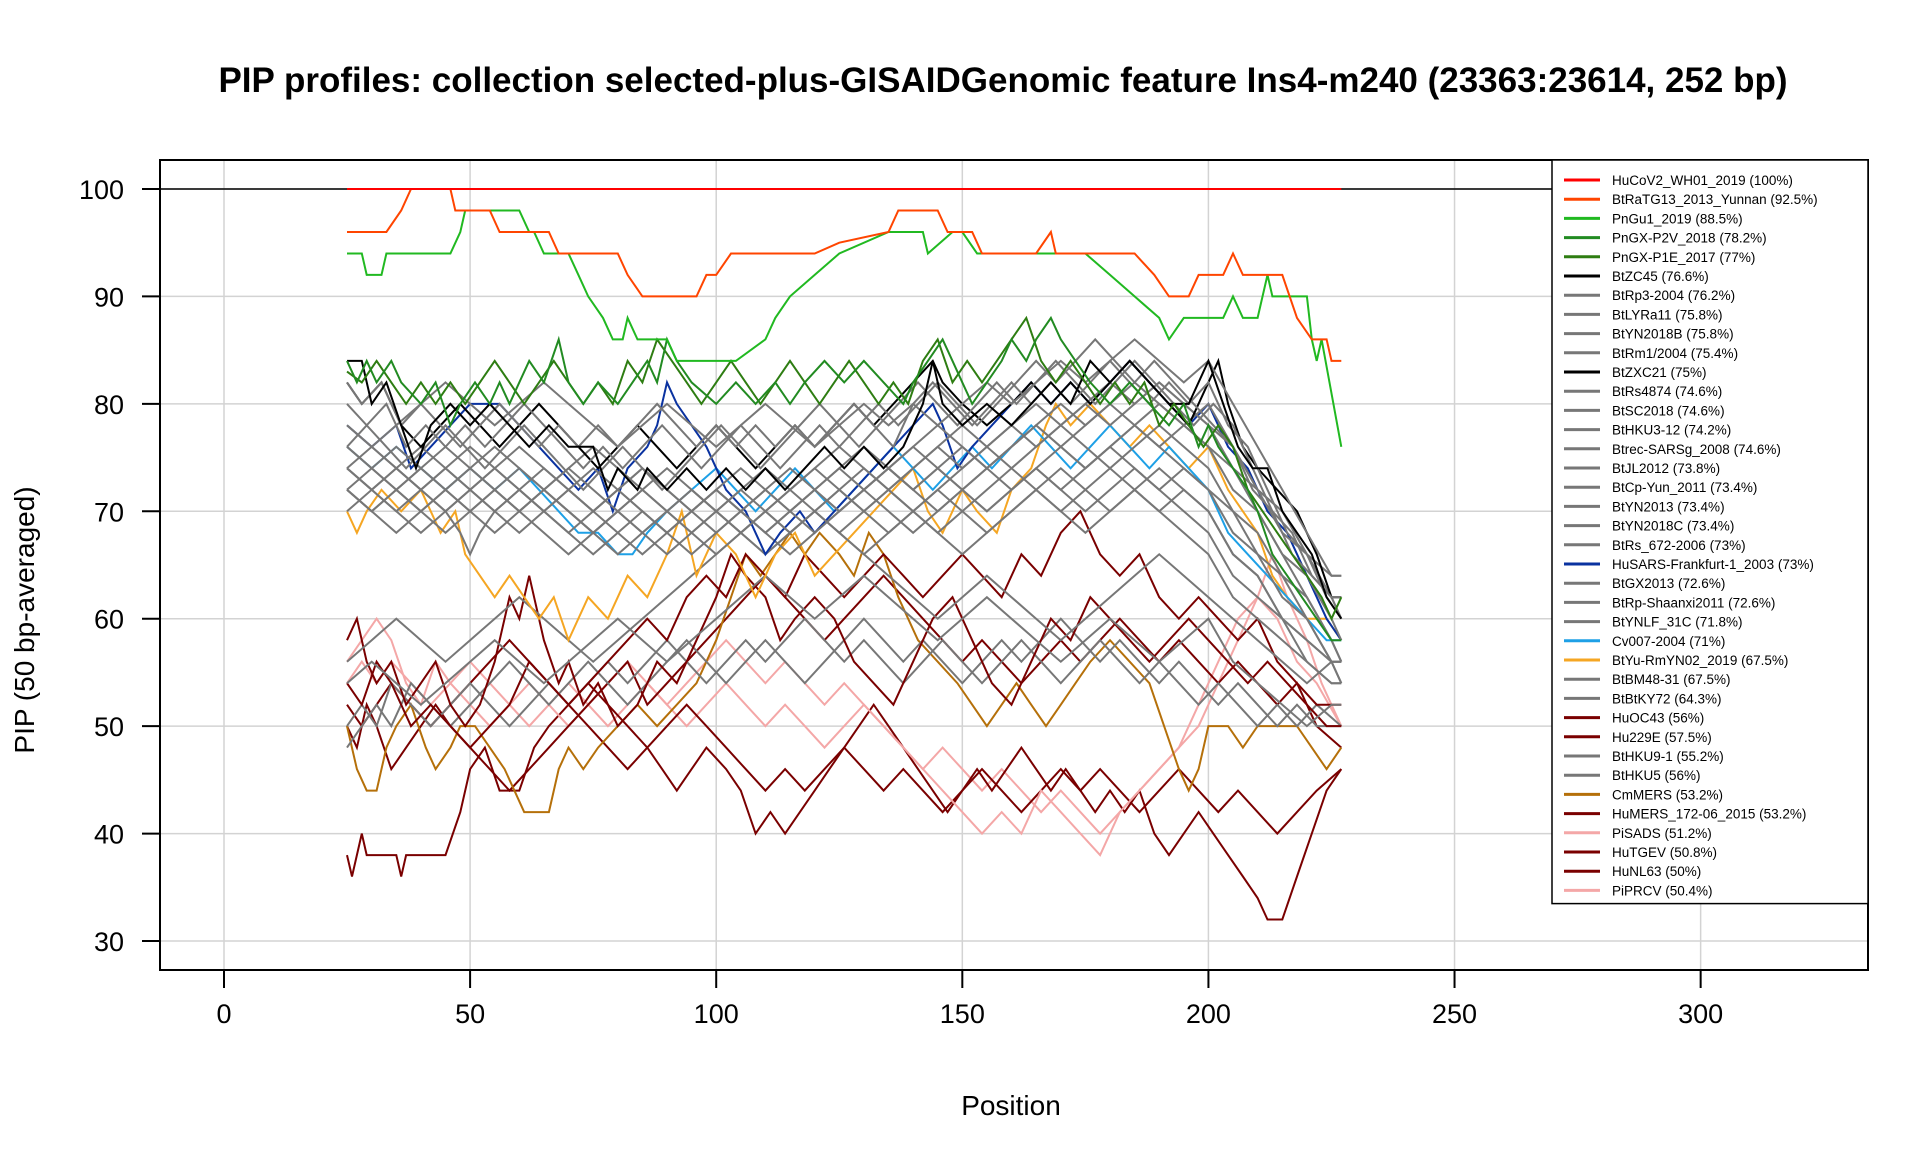  I want to click on legend-entry: CmMERS (53.2%), so click(1667, 794).